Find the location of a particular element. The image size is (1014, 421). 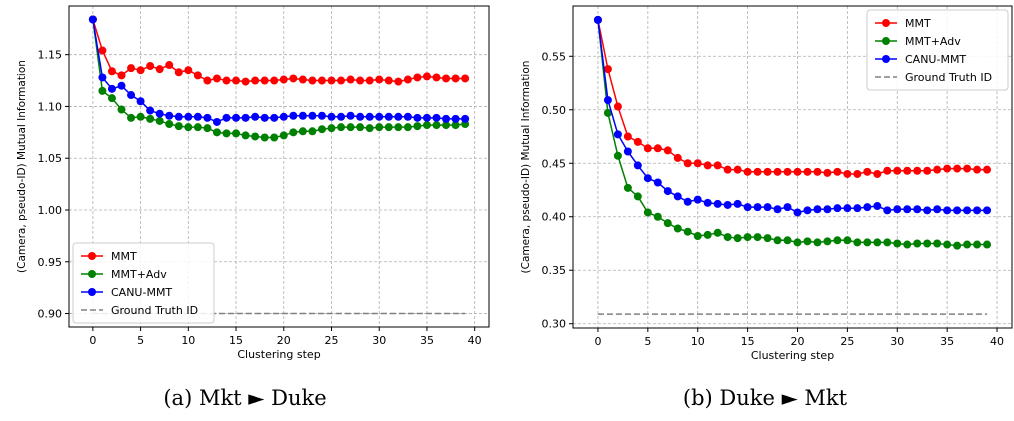

y-tick-label: 0.50 is located at coordinates (554, 110).